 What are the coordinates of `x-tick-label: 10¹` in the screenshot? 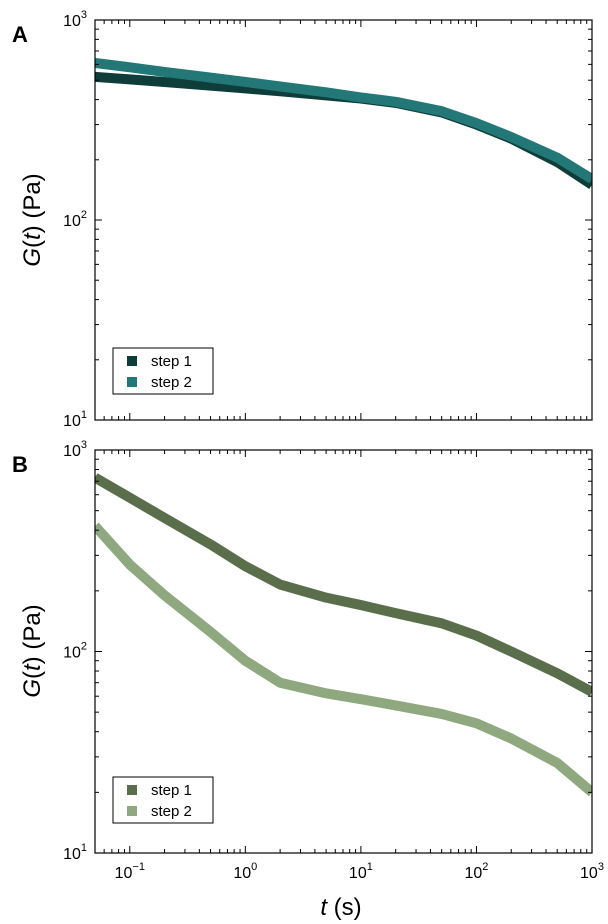 It's located at (361, 871).